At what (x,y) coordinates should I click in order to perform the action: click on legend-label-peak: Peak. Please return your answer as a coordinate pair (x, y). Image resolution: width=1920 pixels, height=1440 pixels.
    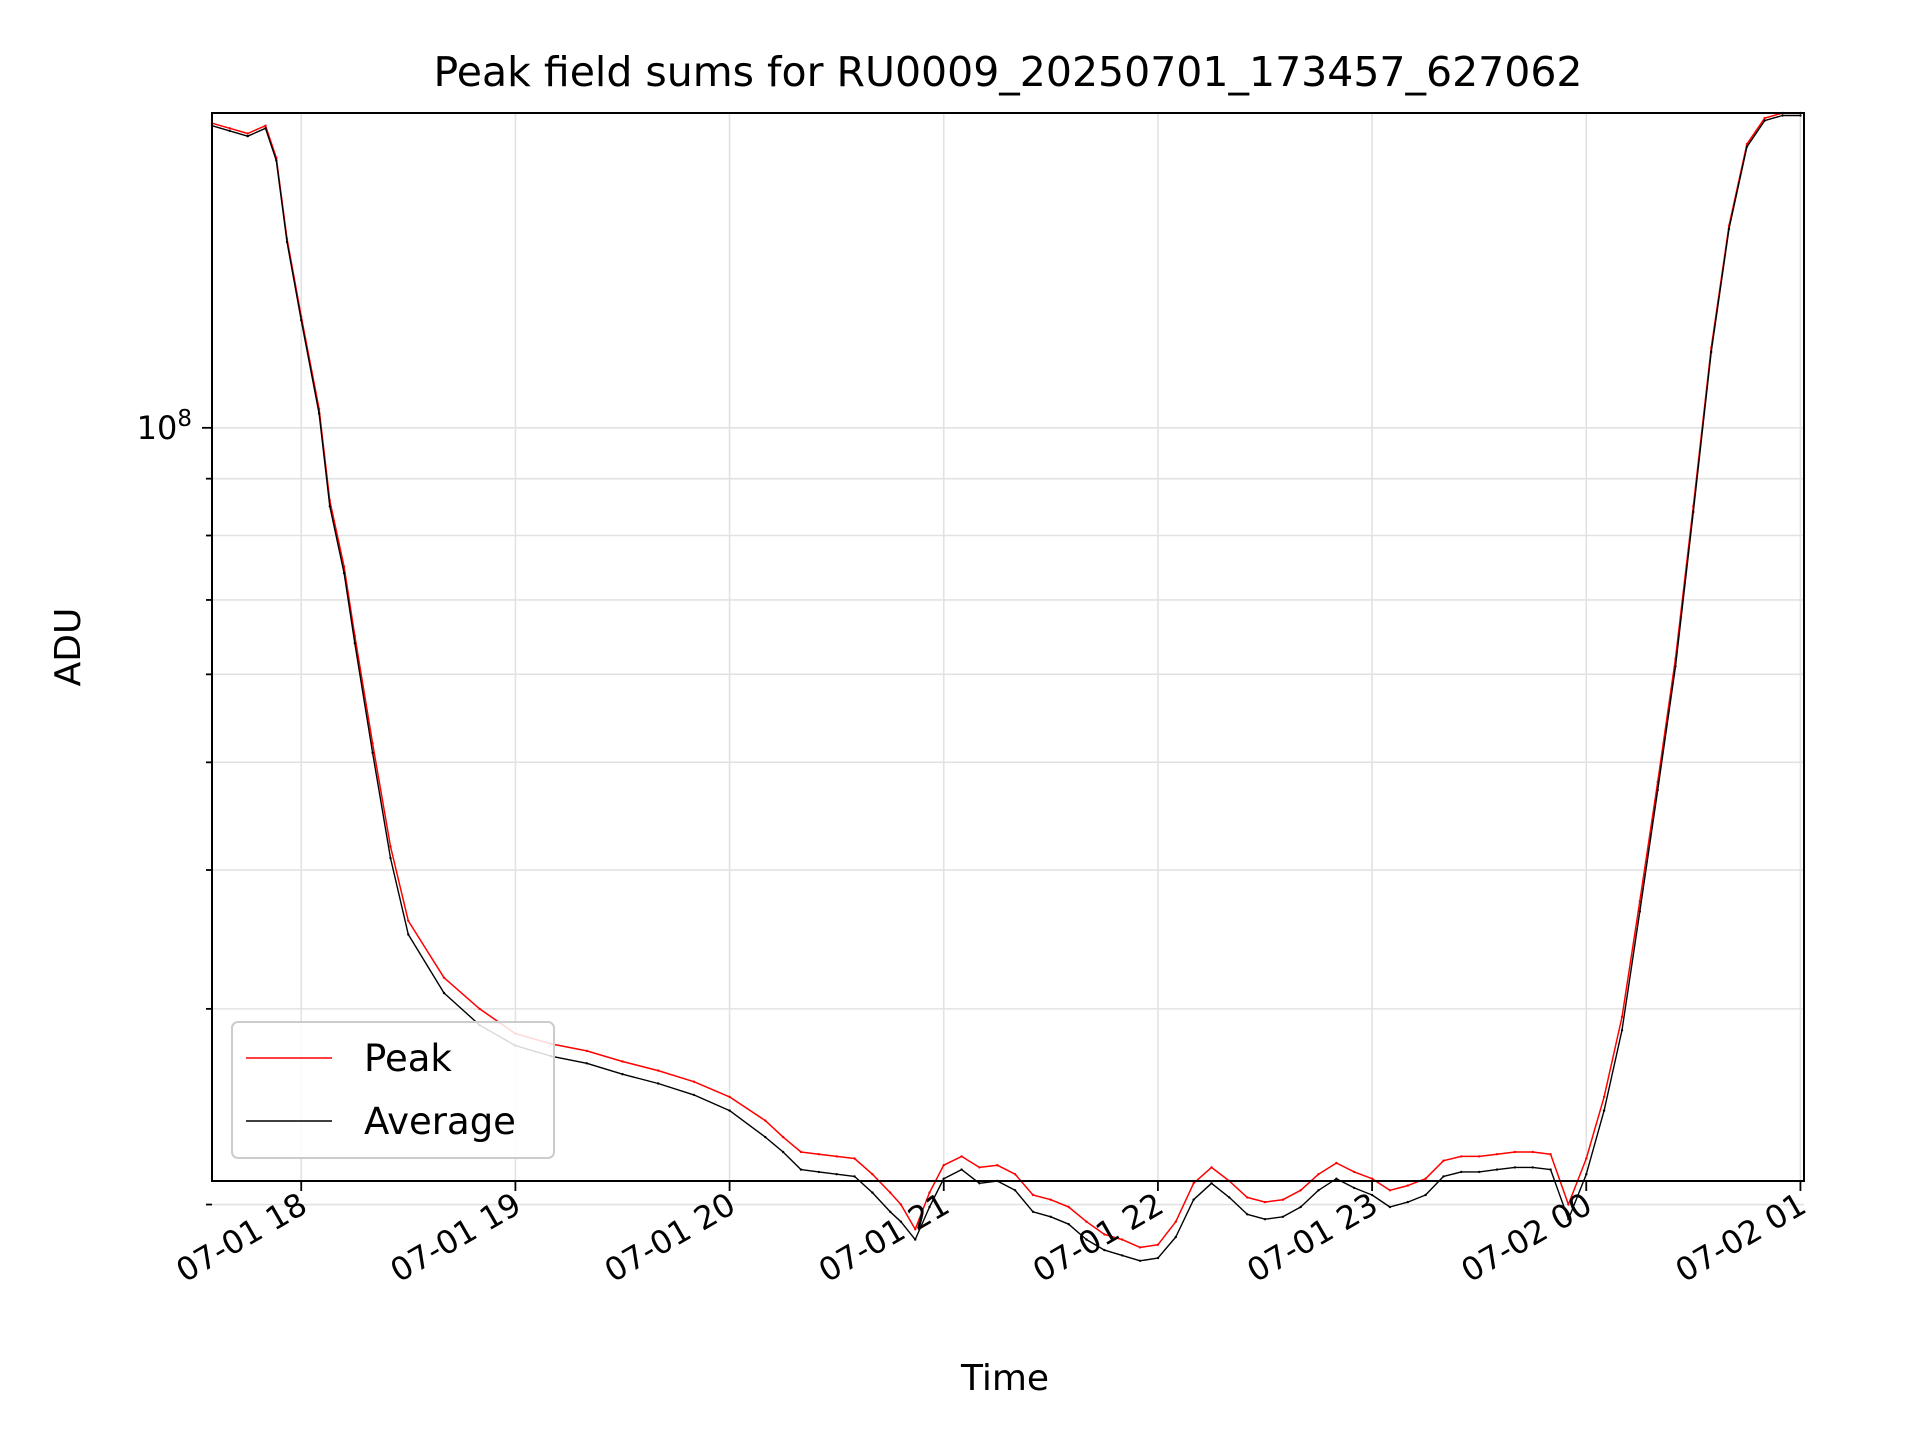
    Looking at the image, I should click on (408, 1058).